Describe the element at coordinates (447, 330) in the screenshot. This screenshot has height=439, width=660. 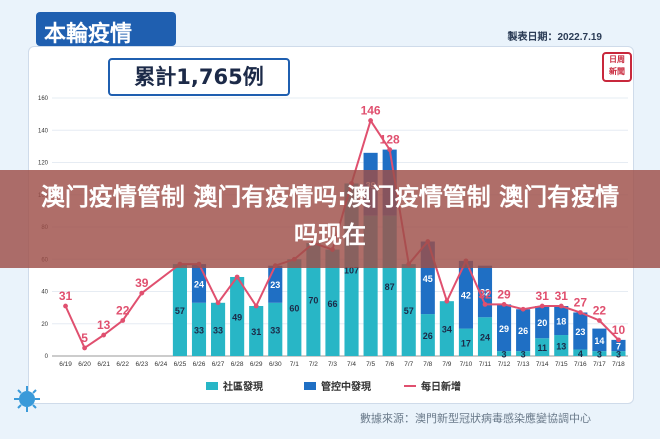
I see `bar-label-community: 34` at that location.